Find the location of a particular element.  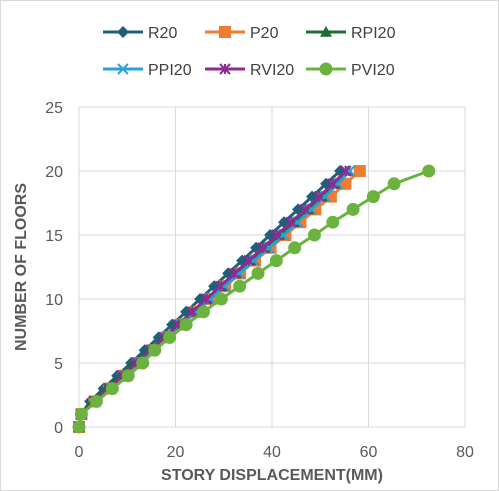

y-tick-label: 15 is located at coordinates (54, 236).